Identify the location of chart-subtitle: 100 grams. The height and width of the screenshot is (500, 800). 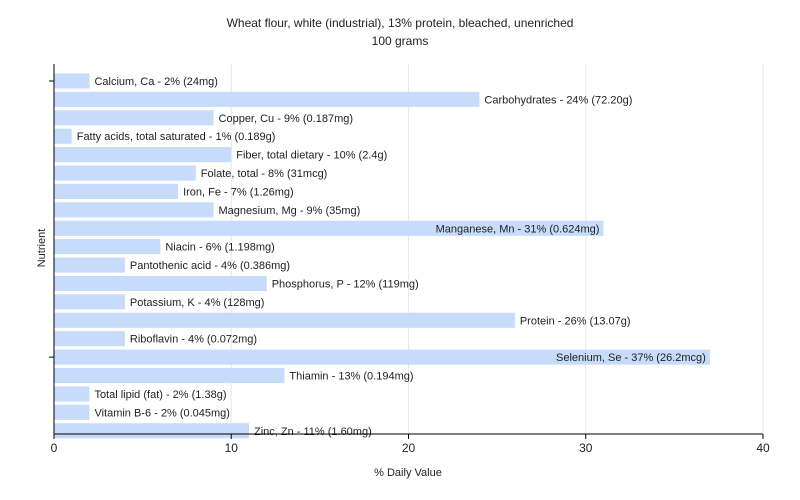
(400, 41).